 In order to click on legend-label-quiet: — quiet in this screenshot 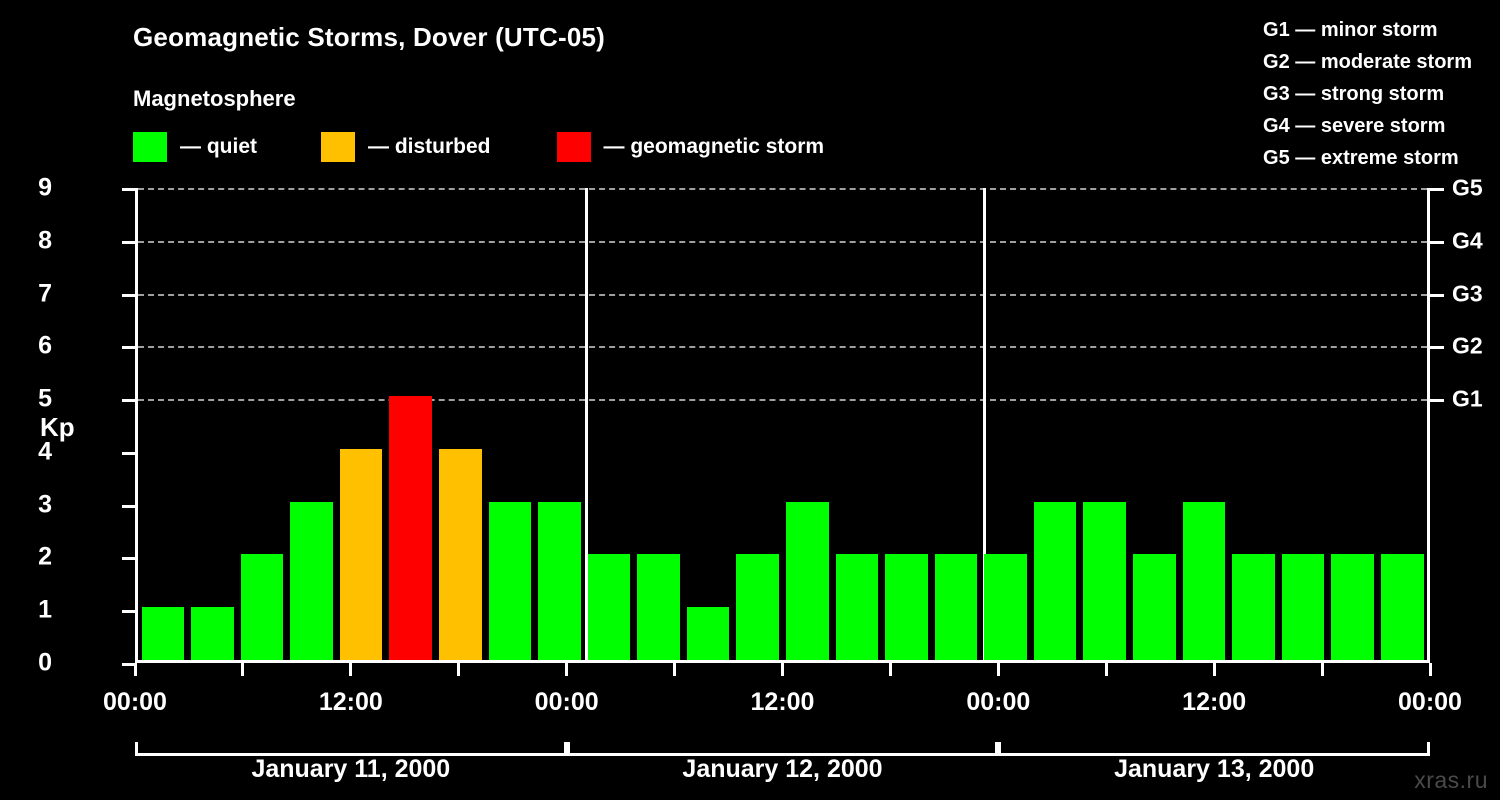, I will do `click(218, 146)`.